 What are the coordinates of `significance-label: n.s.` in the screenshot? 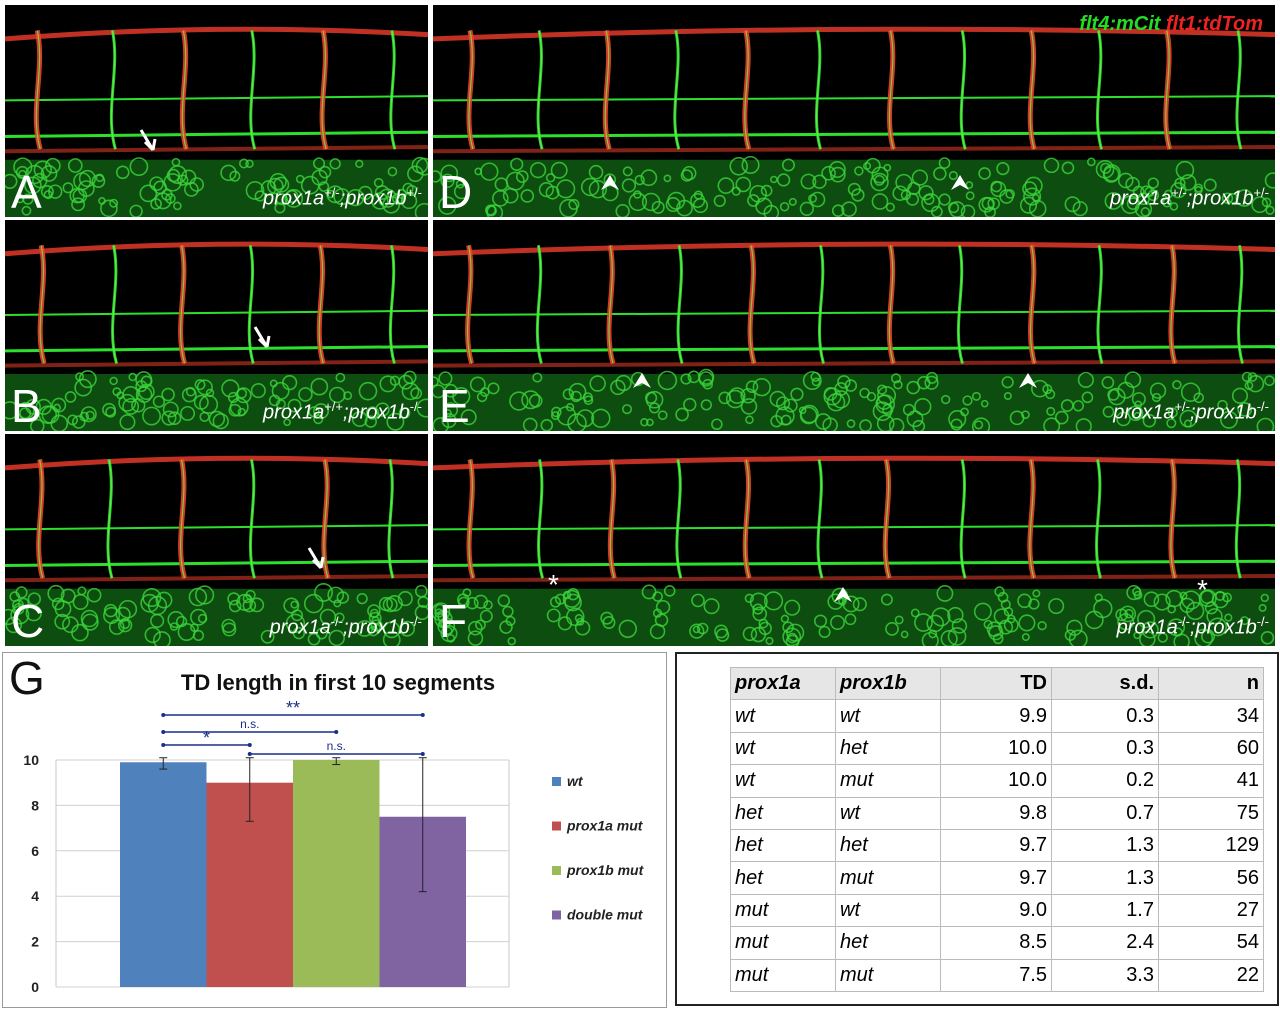 It's located at (336, 746).